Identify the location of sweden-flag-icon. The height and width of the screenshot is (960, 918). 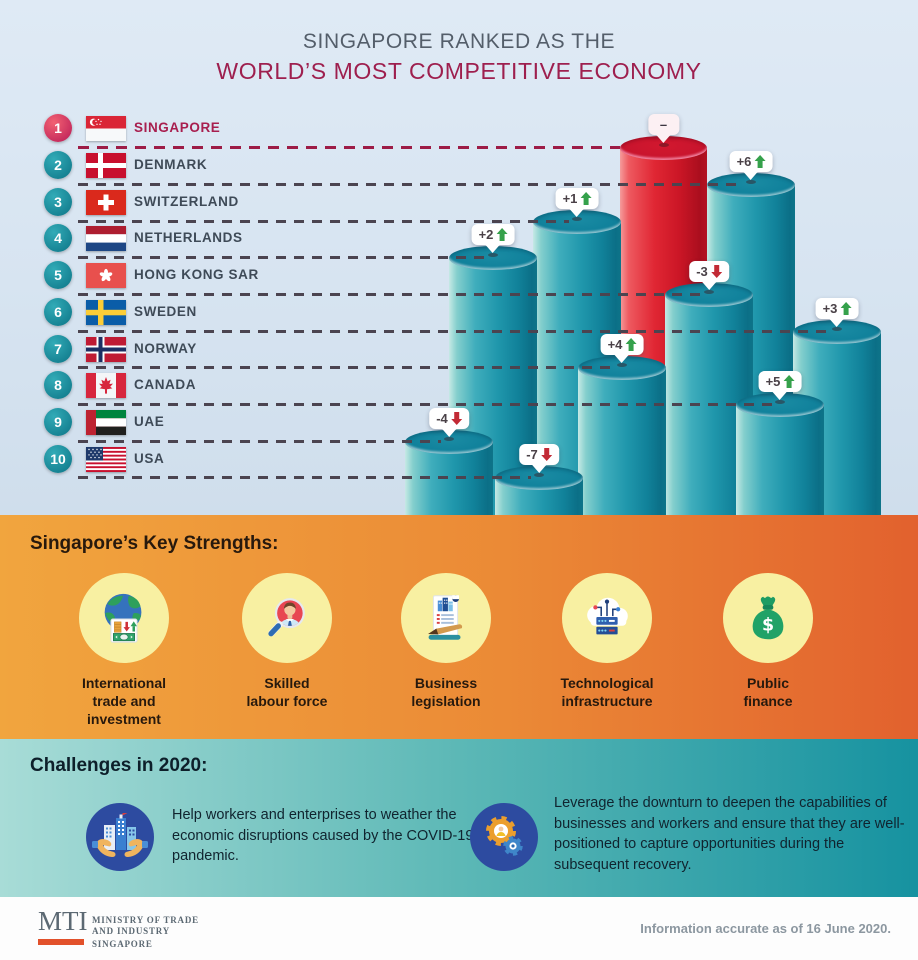
(106, 312).